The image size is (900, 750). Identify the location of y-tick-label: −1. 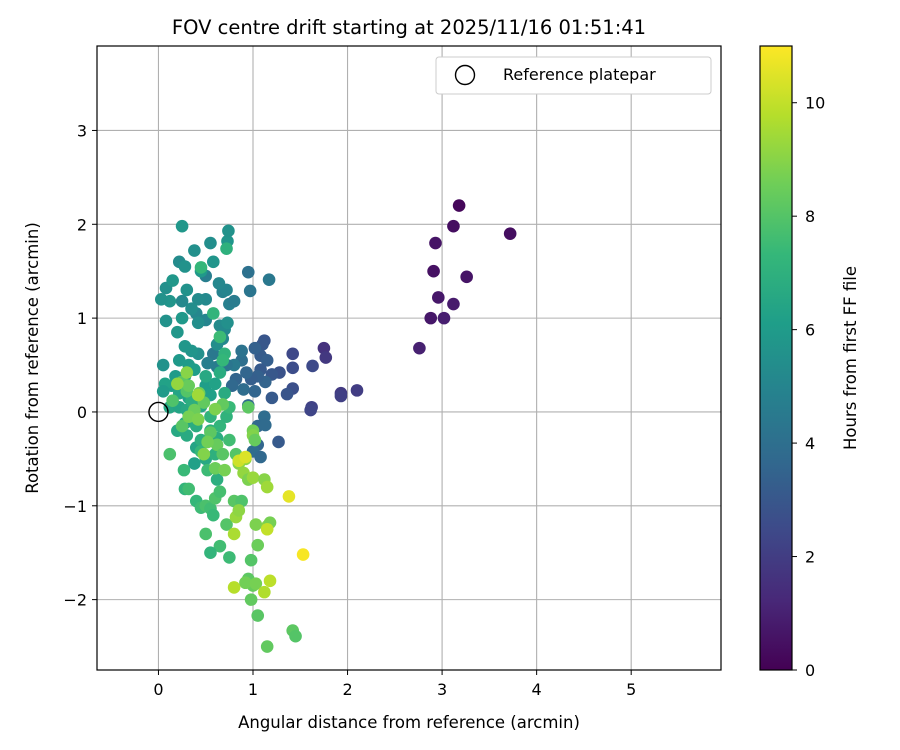
(75, 506).